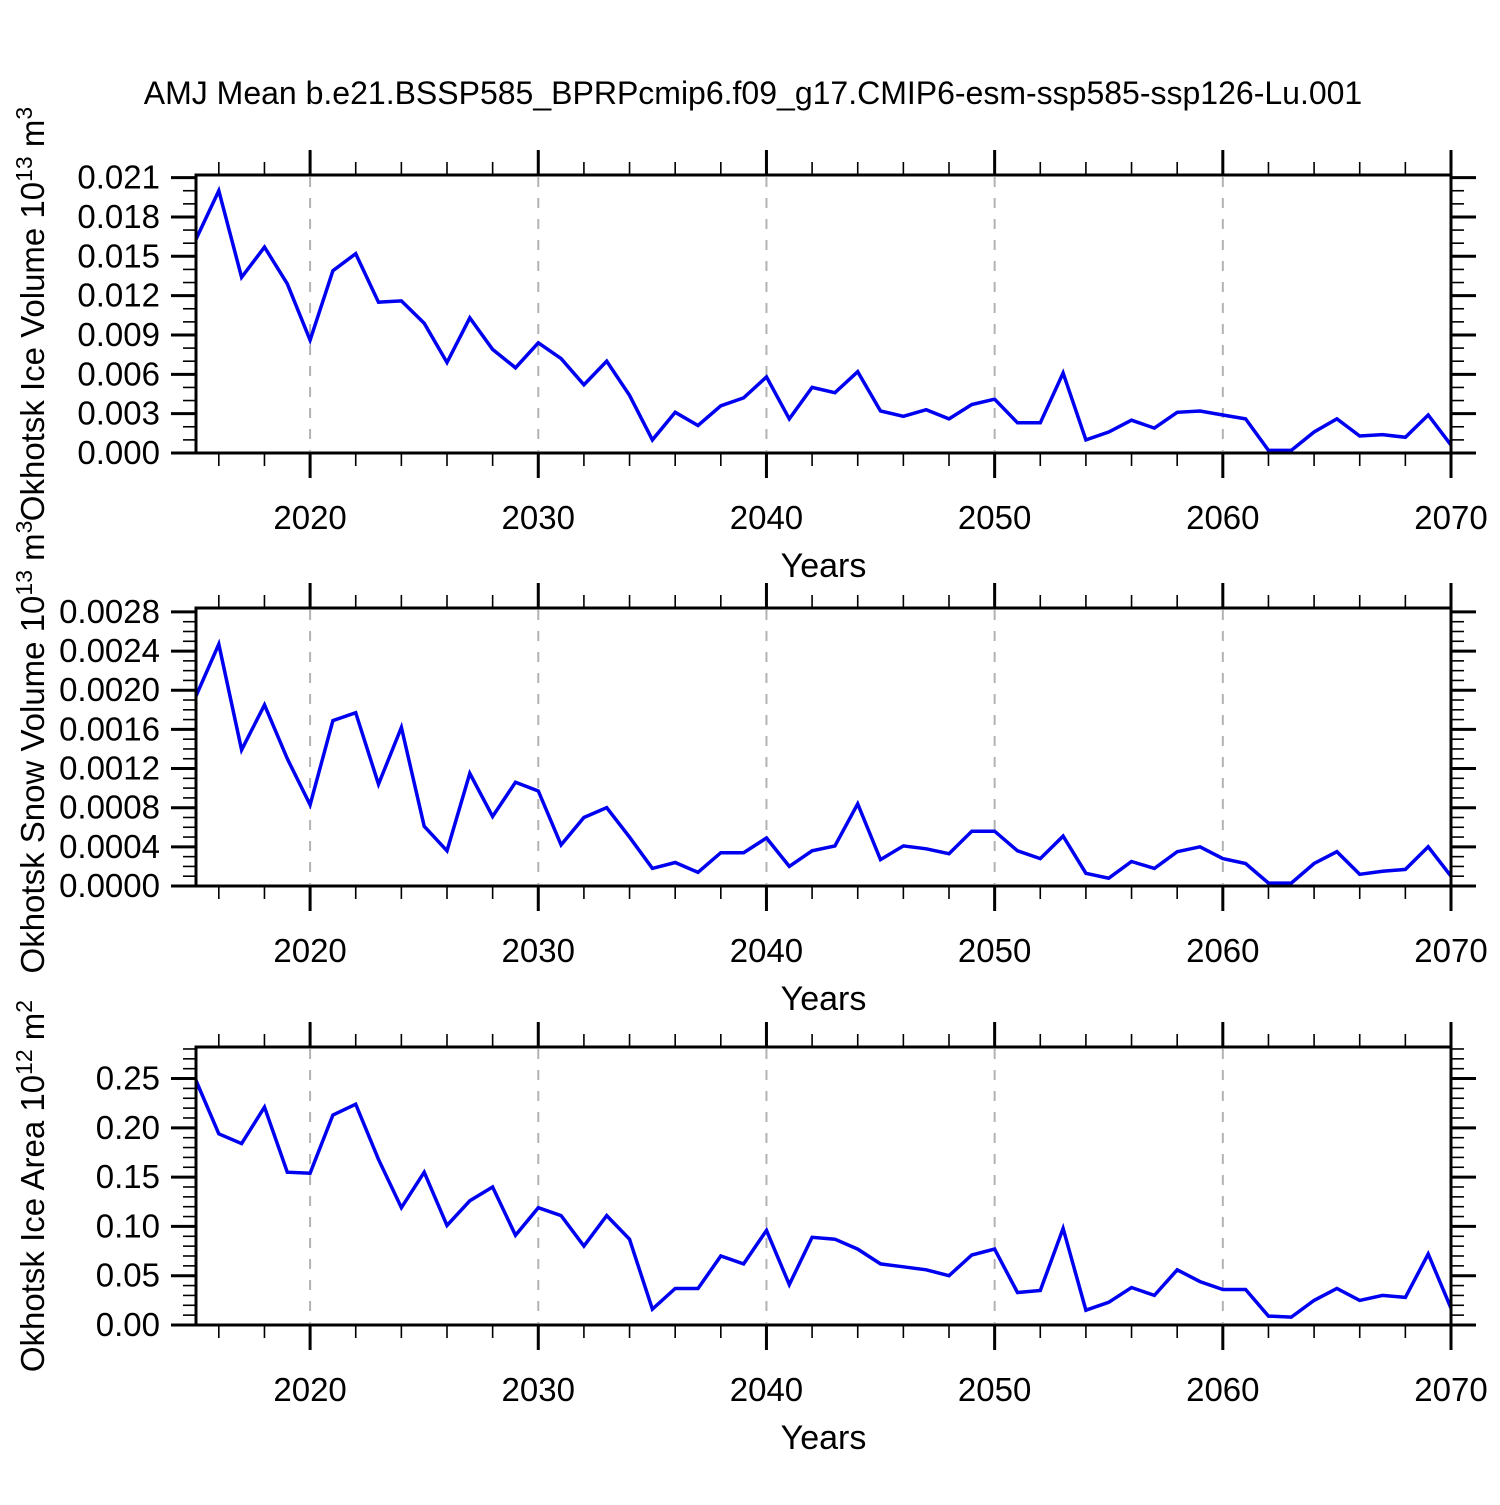 The width and height of the screenshot is (1500, 1505). Describe the element at coordinates (128, 1275) in the screenshot. I see `y-tick-label: 0.05` at that location.